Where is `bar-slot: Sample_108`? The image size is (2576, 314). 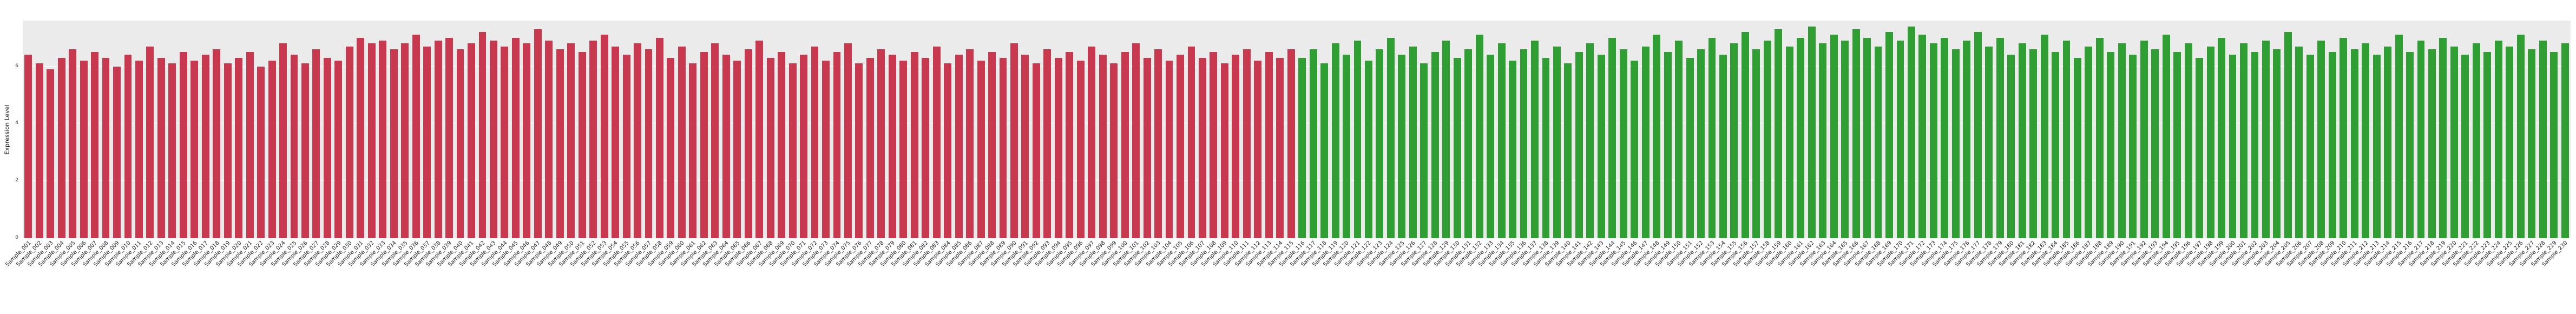 bar-slot: Sample_108 is located at coordinates (1204, 144).